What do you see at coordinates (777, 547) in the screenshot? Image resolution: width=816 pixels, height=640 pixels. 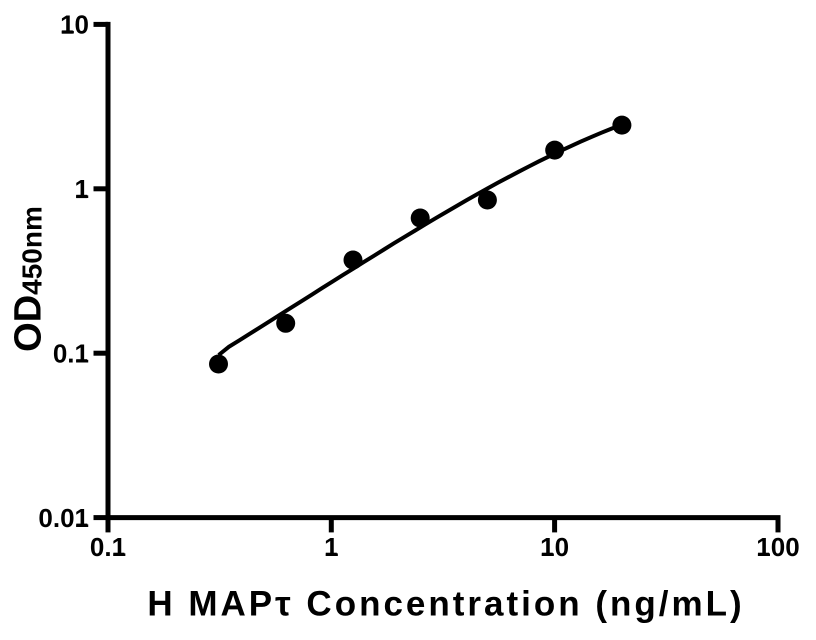 I see `svg-text: 100` at bounding box center [777, 547].